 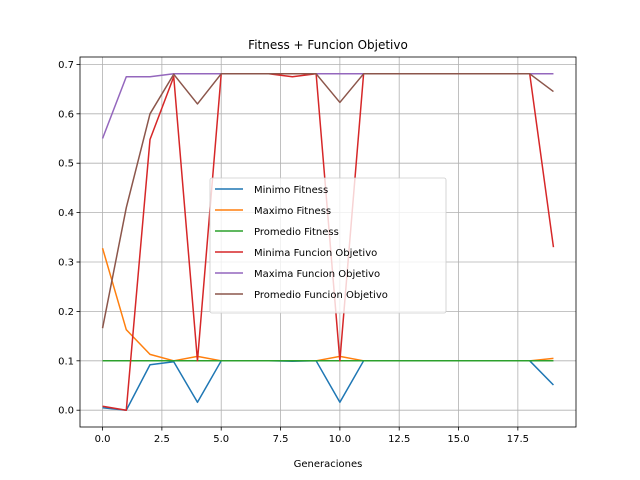 What do you see at coordinates (321, 295) in the screenshot?
I see `legend-label: Promedio Funcion Objetivo` at bounding box center [321, 295].